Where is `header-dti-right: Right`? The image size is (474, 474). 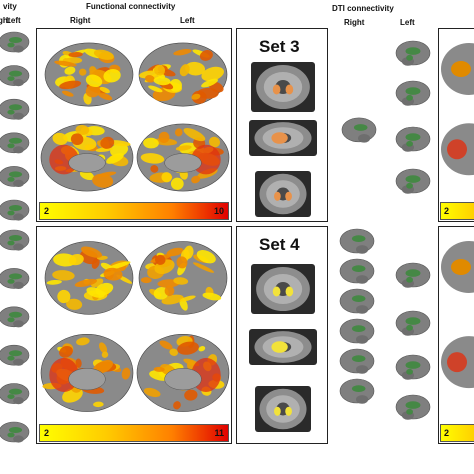 header-dti-right: Right is located at coordinates (354, 22).